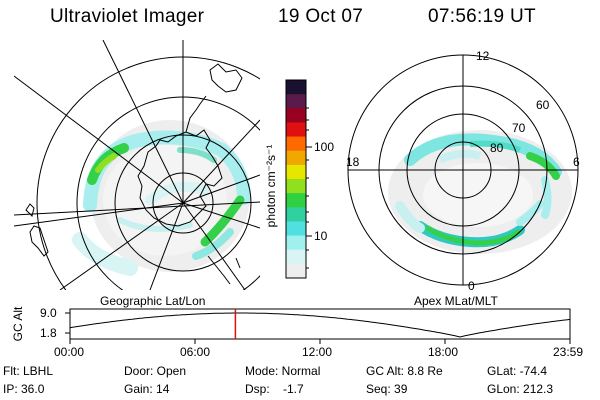 Image resolution: width=600 pixels, height=400 pixels. Describe the element at coordinates (48, 313) in the screenshot. I see `altitude-ytick-high: 9.0` at that location.